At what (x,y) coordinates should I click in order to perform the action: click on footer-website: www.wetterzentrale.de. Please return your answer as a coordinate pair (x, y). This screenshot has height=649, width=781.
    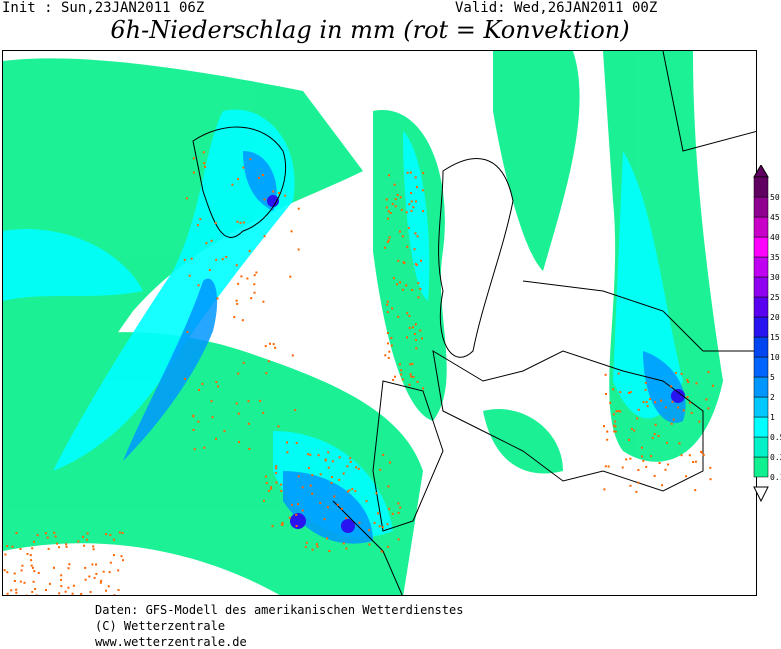
    Looking at the image, I should click on (171, 642).